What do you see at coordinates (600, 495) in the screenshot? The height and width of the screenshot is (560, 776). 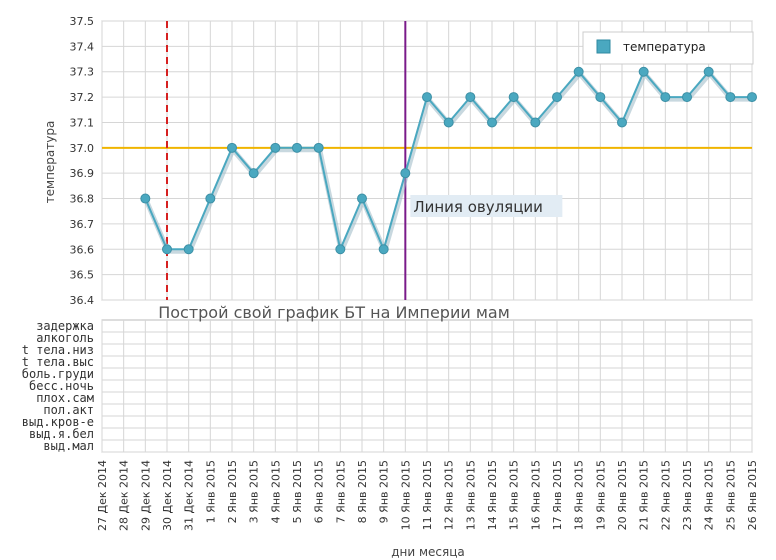 I see `x-tick-label: 19 Янв 2015` at bounding box center [600, 495].